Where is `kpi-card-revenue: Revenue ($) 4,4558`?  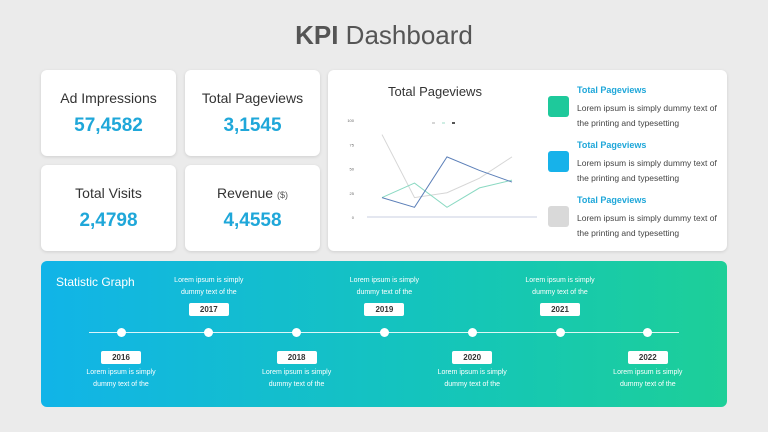 kpi-card-revenue: Revenue ($) 4,4558 is located at coordinates (252, 208).